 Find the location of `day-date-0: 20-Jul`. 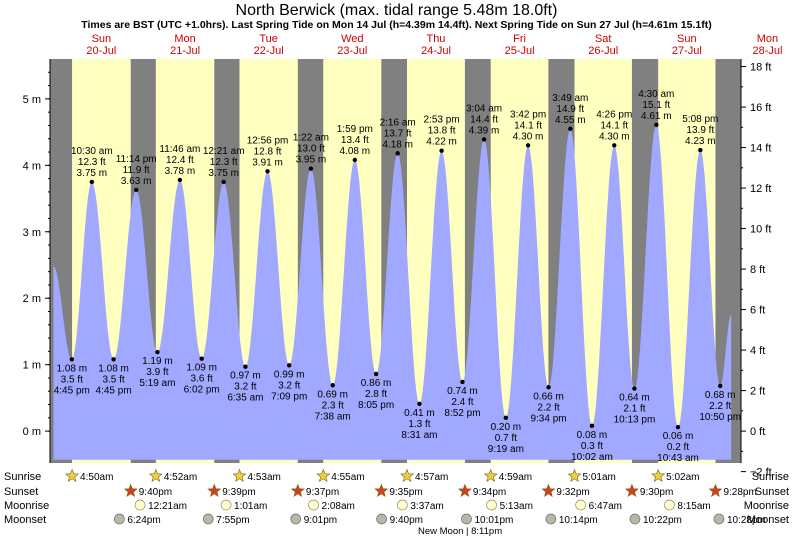

day-date-0: 20-Jul is located at coordinates (101, 51).